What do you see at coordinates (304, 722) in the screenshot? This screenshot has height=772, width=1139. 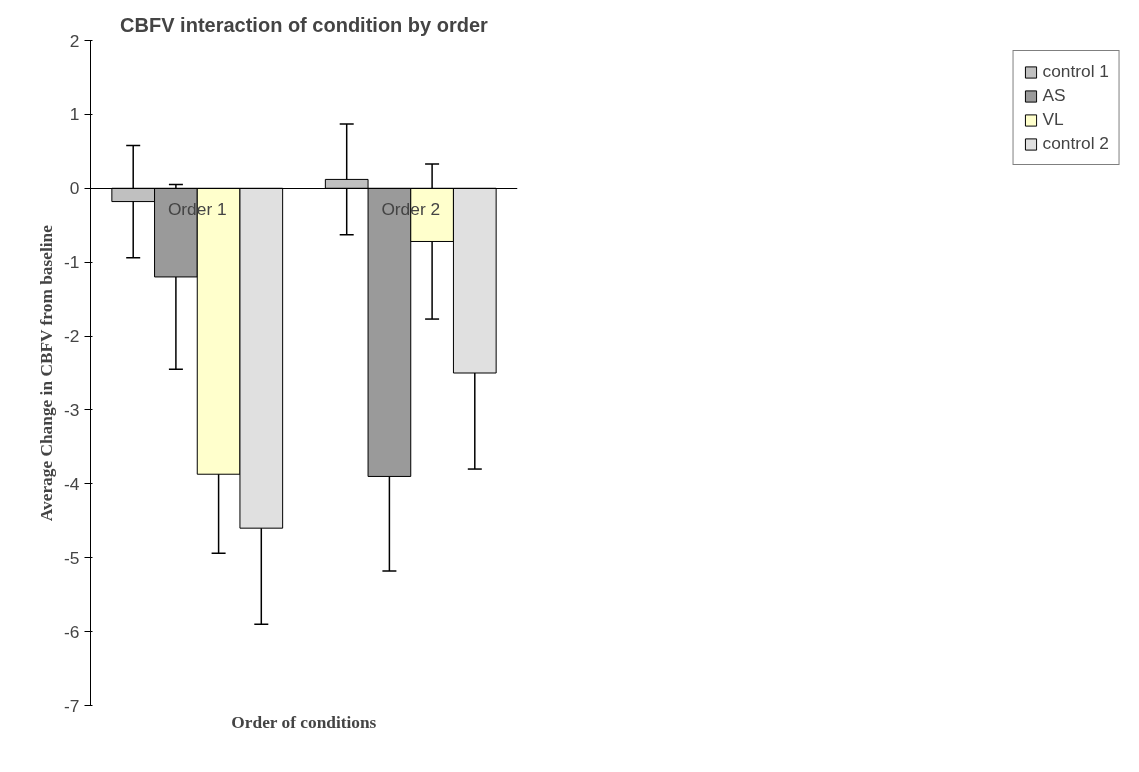 I see `x-axis-title: Order of conditions` at bounding box center [304, 722].